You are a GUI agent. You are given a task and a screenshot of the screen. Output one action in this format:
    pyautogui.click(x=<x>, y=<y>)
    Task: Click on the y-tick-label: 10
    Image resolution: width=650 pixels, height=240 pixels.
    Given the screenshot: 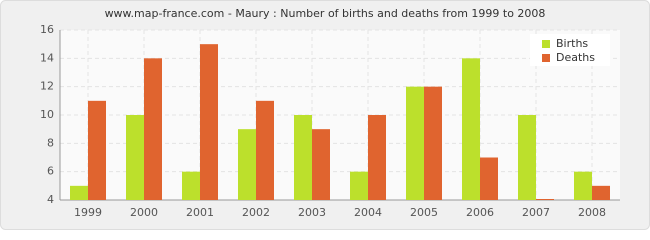 What is the action you would take?
    pyautogui.click(x=47, y=114)
    